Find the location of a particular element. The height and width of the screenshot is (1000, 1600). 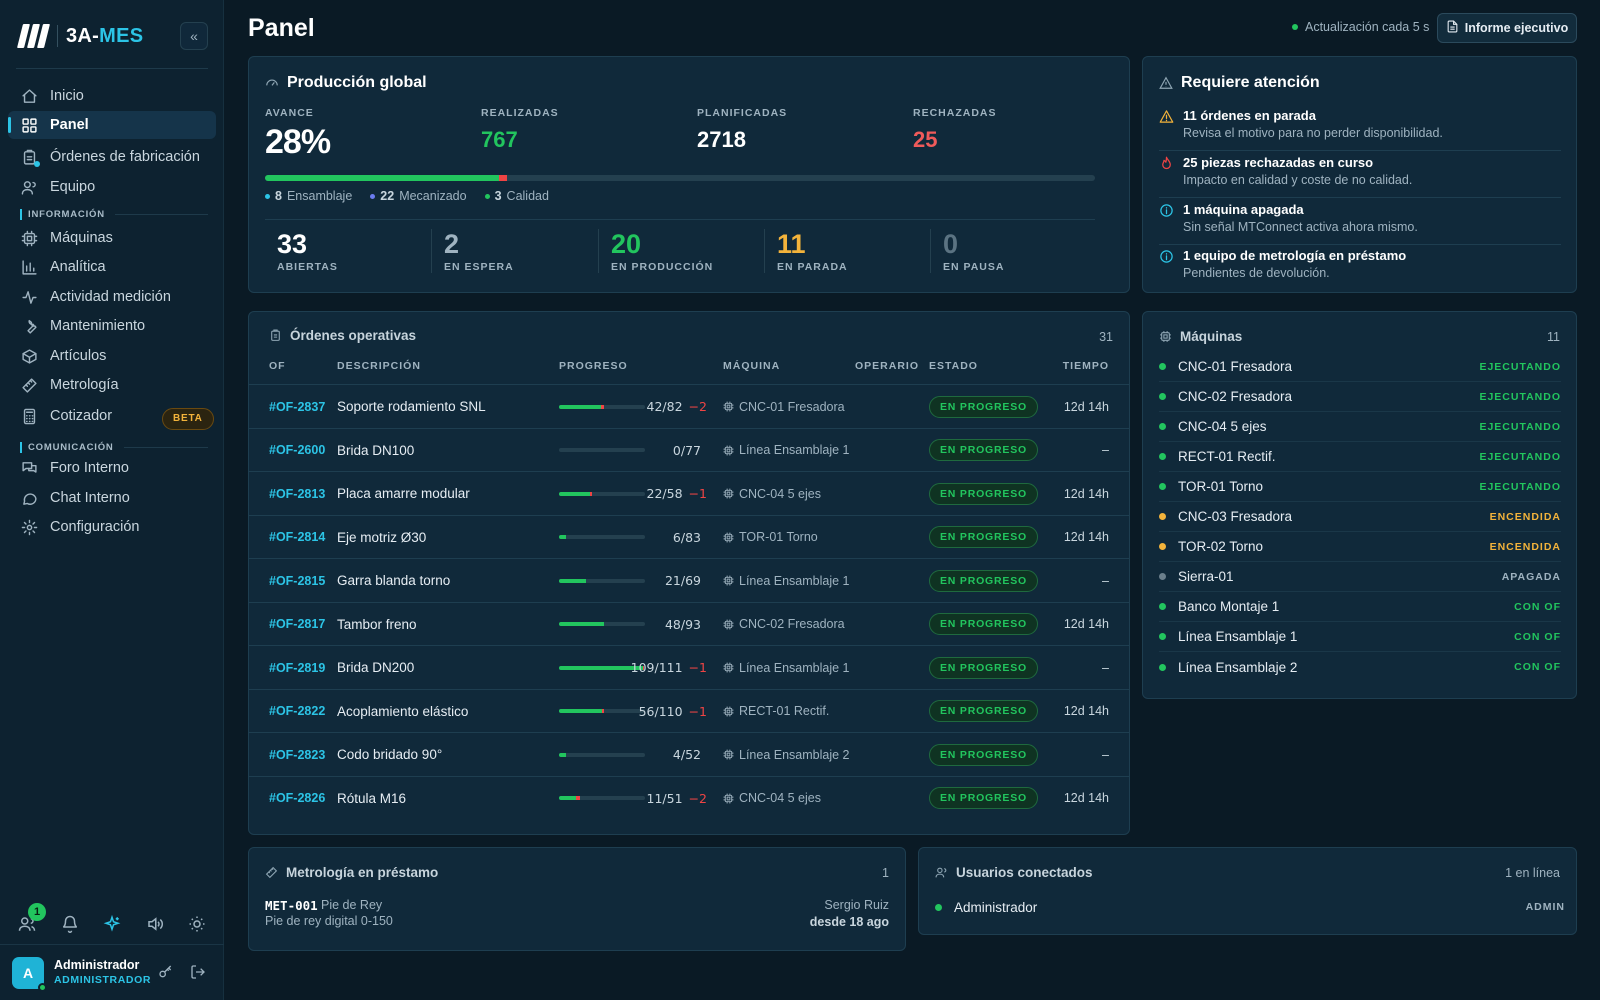

order-id: #OF-2837 is located at coordinates (297, 406).